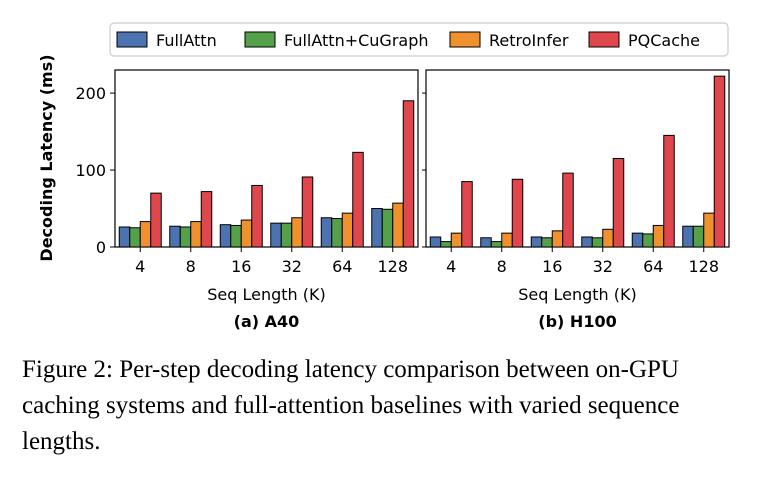 Image resolution: width=782 pixels, height=486 pixels. I want to click on legend-swatch-fullattn, so click(132, 39).